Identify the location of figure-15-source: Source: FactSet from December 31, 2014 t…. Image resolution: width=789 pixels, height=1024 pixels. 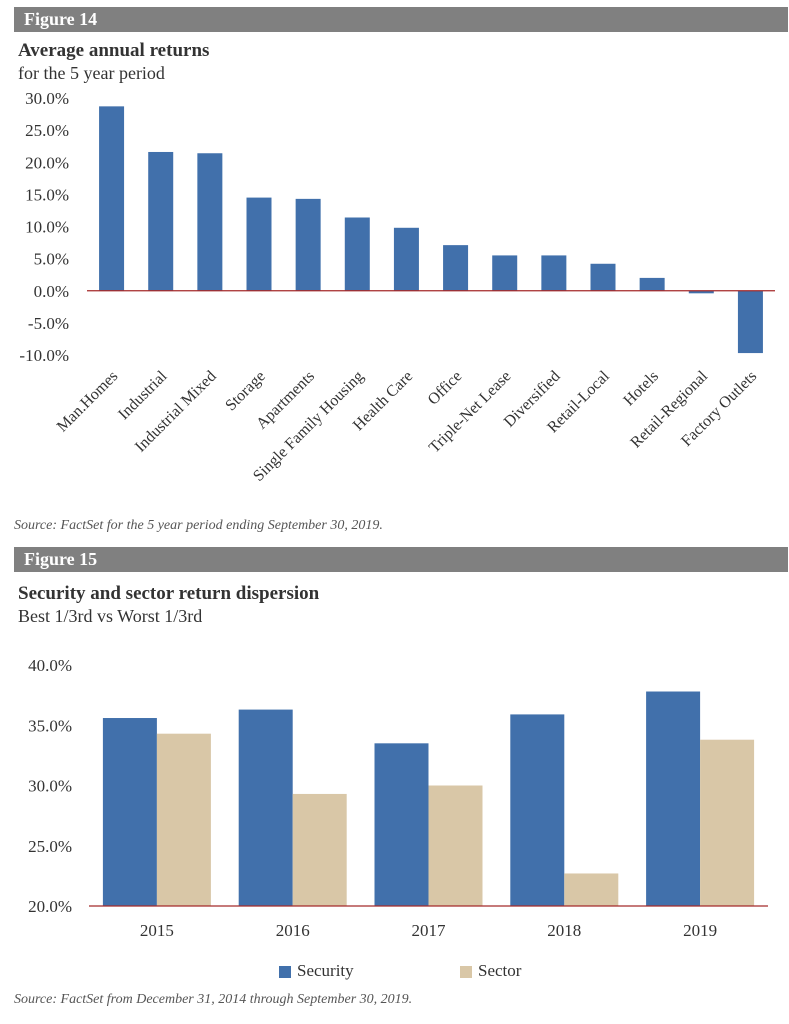
(213, 999).